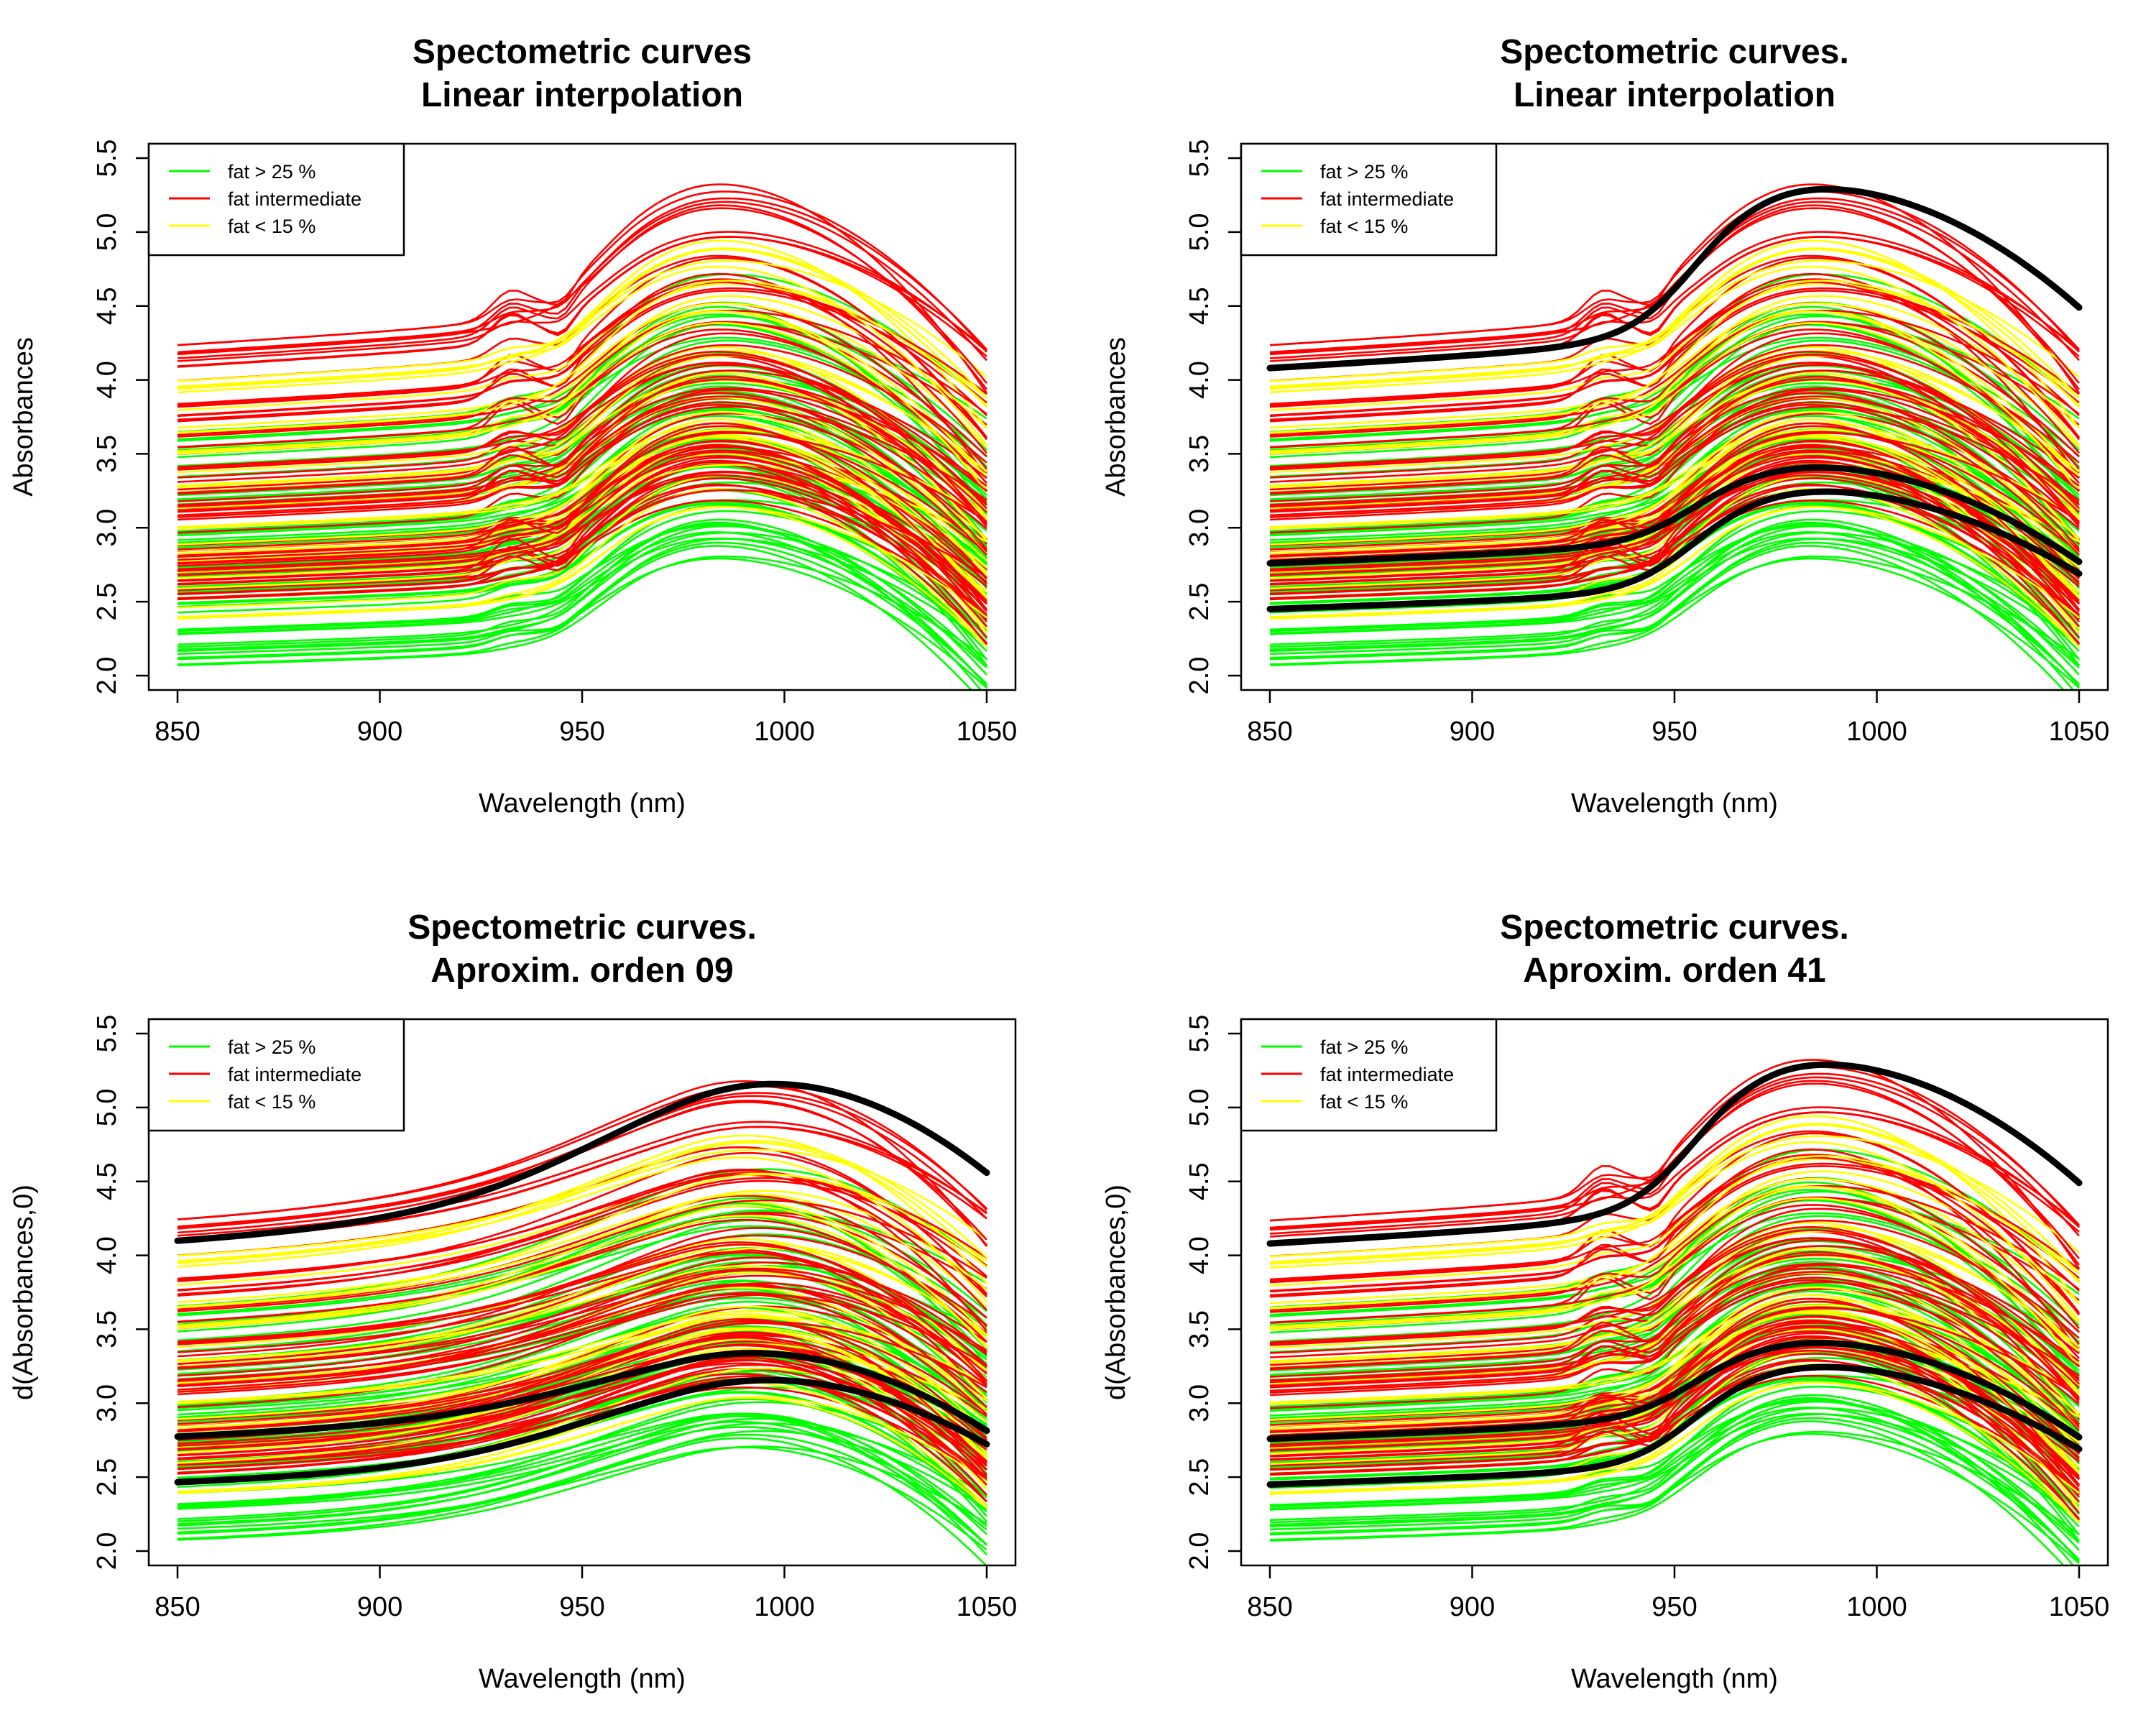  I want to click on x-tick-label: 950, so click(581, 732).